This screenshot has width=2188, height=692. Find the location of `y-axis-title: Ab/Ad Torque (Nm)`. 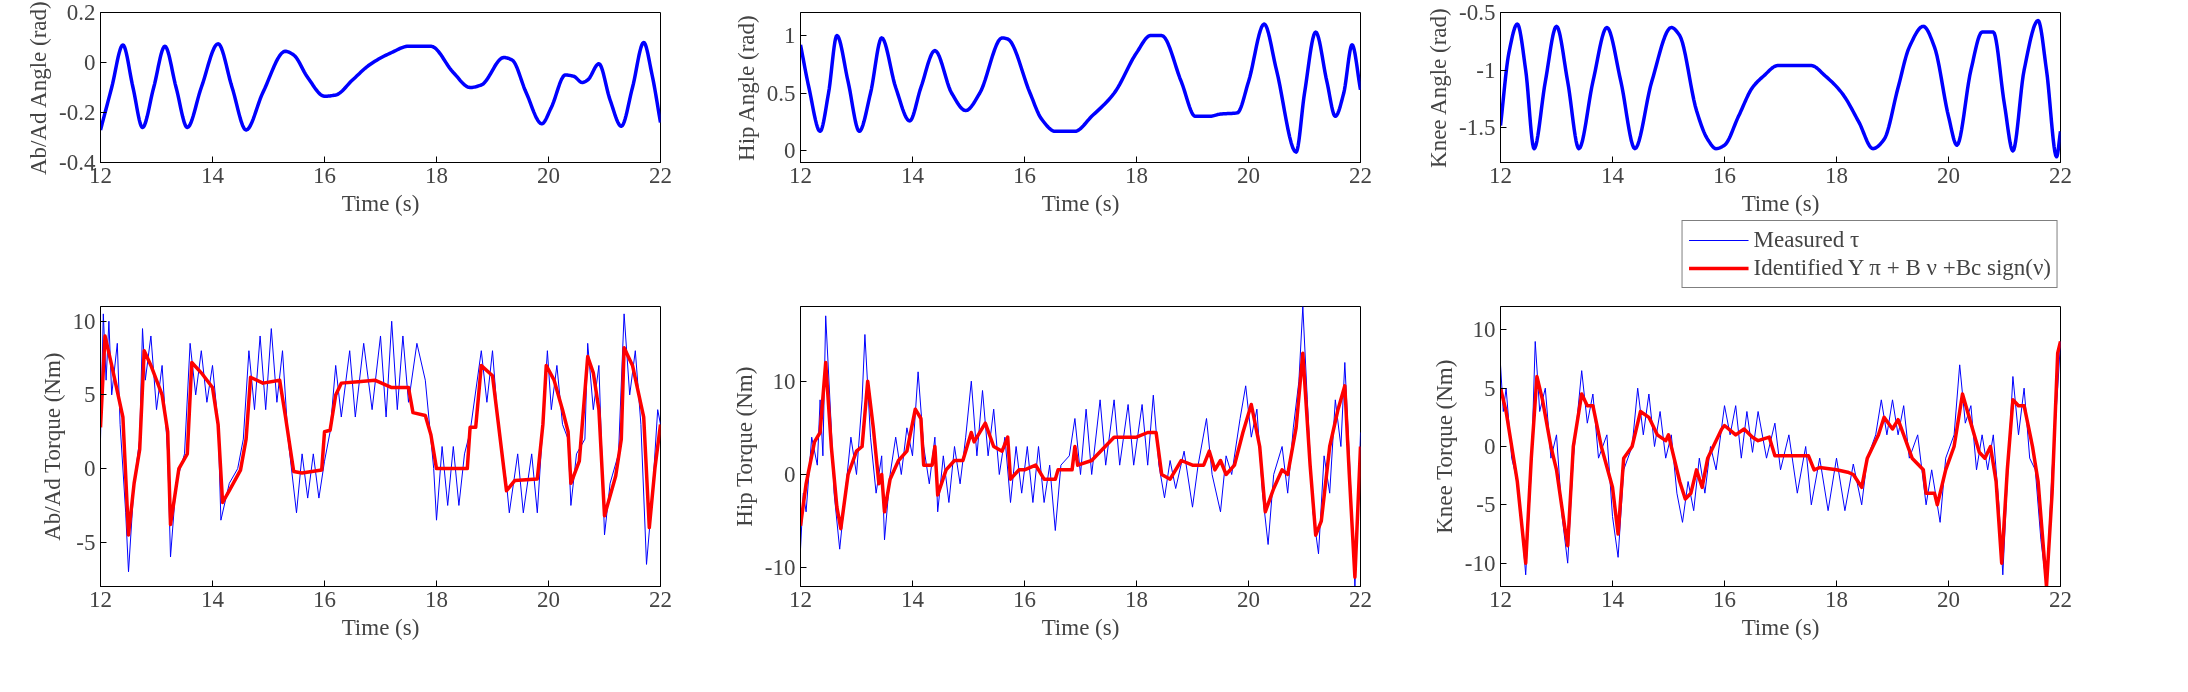

y-axis-title: Ab/Ad Torque (Nm) is located at coordinates (52, 446).